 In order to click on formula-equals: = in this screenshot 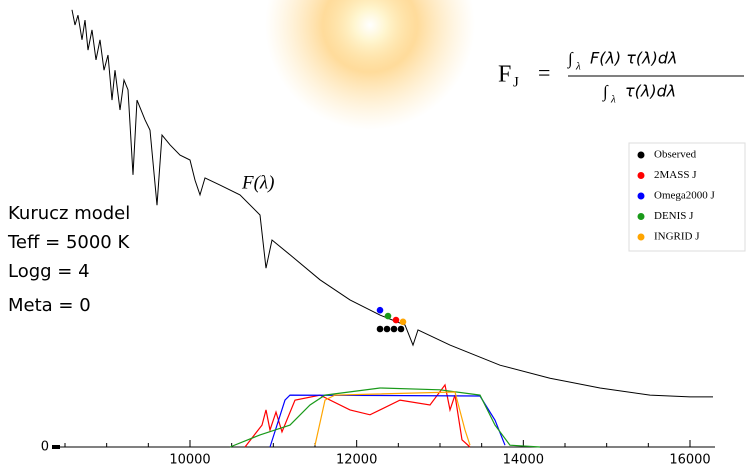, I will do `click(544, 72)`.